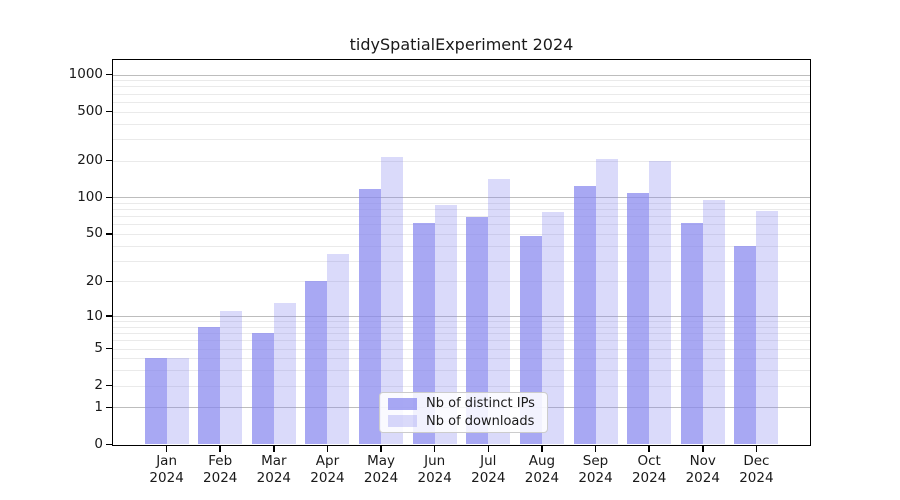 This screenshot has width=900, height=500. What do you see at coordinates (94, 233) in the screenshot?
I see `y-tick-label-50: 50` at bounding box center [94, 233].